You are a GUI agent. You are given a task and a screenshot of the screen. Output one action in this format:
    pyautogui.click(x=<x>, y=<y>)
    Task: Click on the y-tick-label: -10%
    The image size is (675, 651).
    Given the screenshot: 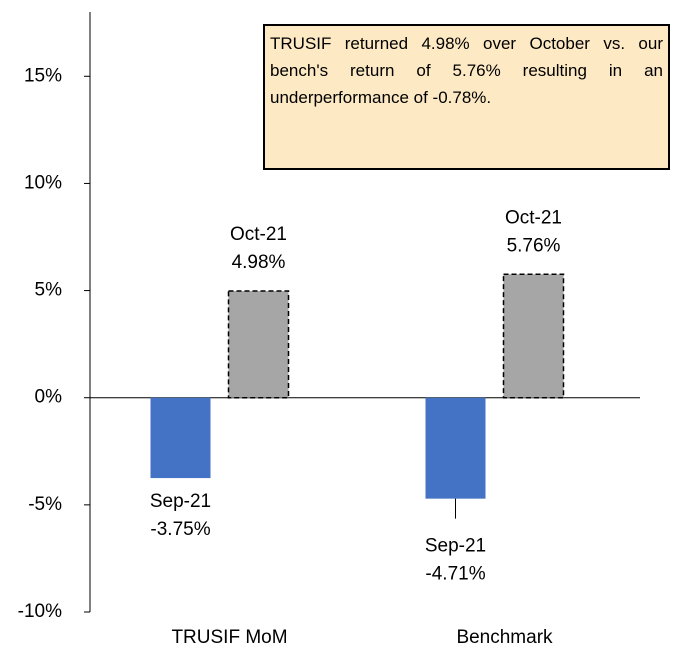 What is the action you would take?
    pyautogui.click(x=40, y=611)
    